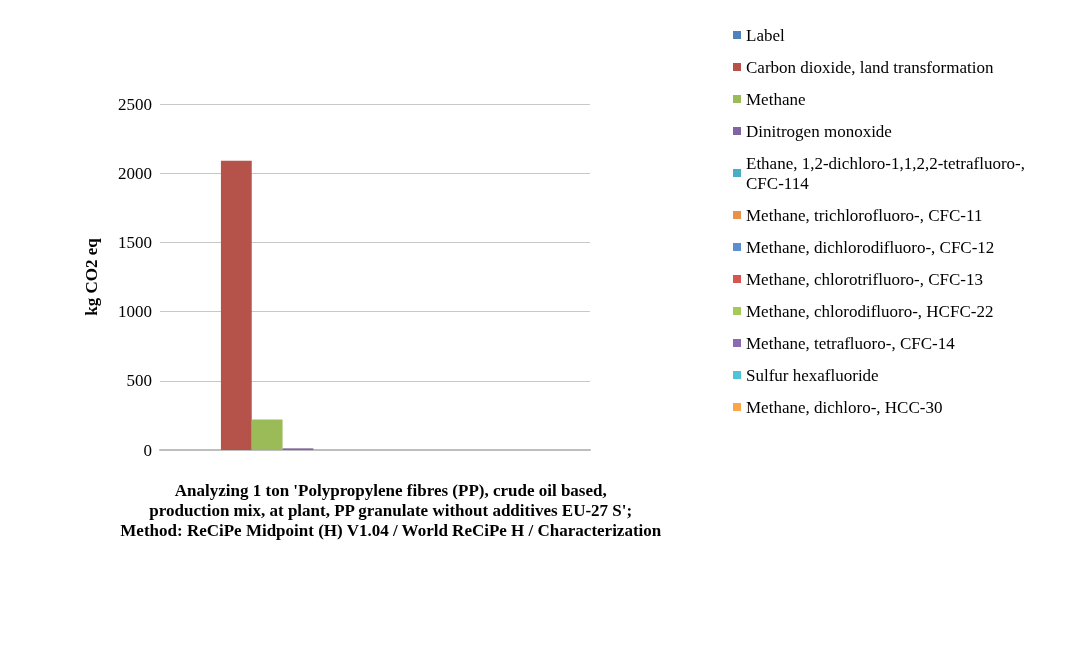 The width and height of the screenshot is (1081, 650). Describe the element at coordinates (91, 276) in the screenshot. I see `y-axis-title: kg CO2 eq` at that location.